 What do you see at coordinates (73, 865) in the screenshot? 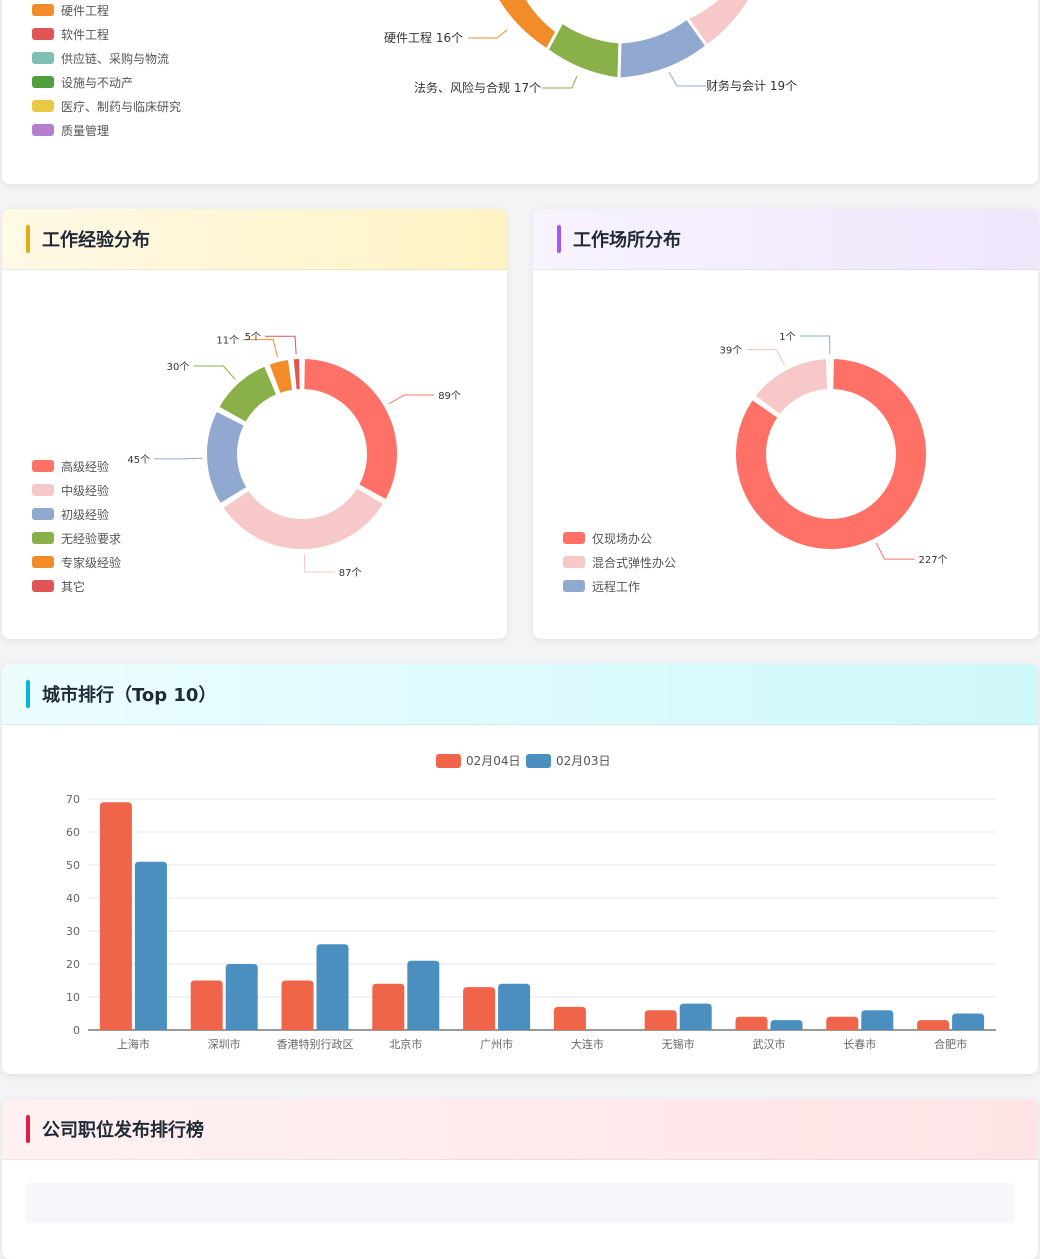
I see `y-tick-label: 50` at bounding box center [73, 865].